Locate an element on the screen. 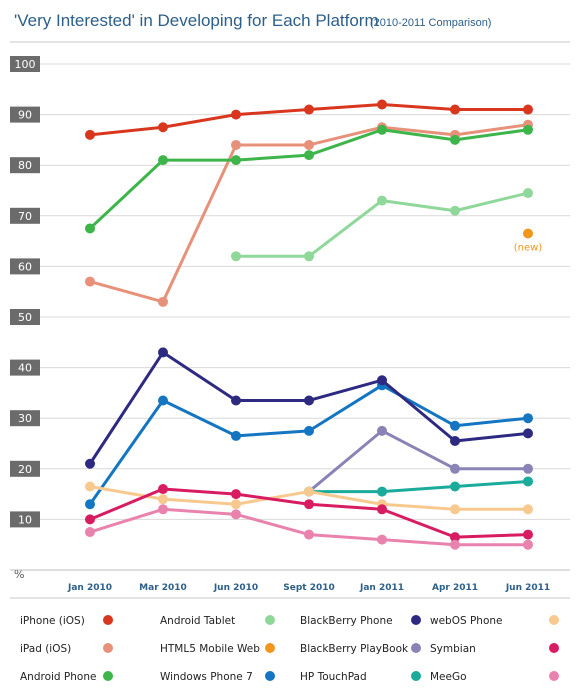 The image size is (580, 688). x-tick-label-4: Jan 2011 is located at coordinates (381, 588).